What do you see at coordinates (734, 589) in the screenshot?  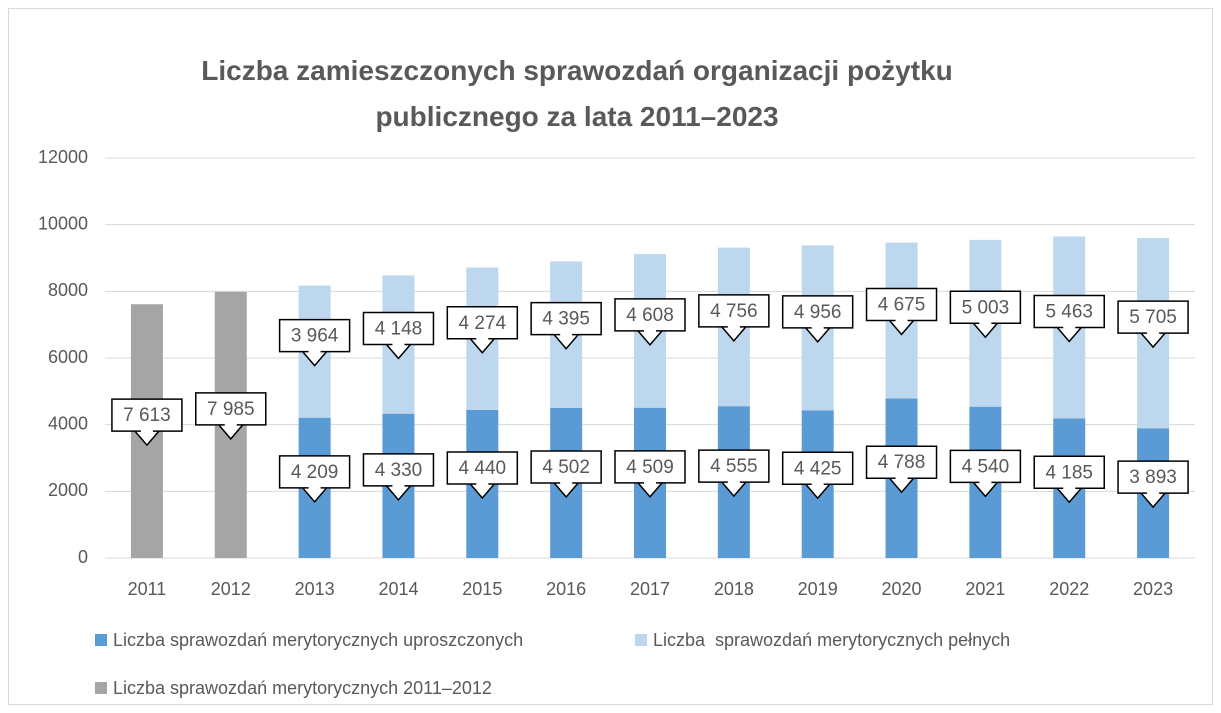 I see `x-tick-label: 2018` at bounding box center [734, 589].